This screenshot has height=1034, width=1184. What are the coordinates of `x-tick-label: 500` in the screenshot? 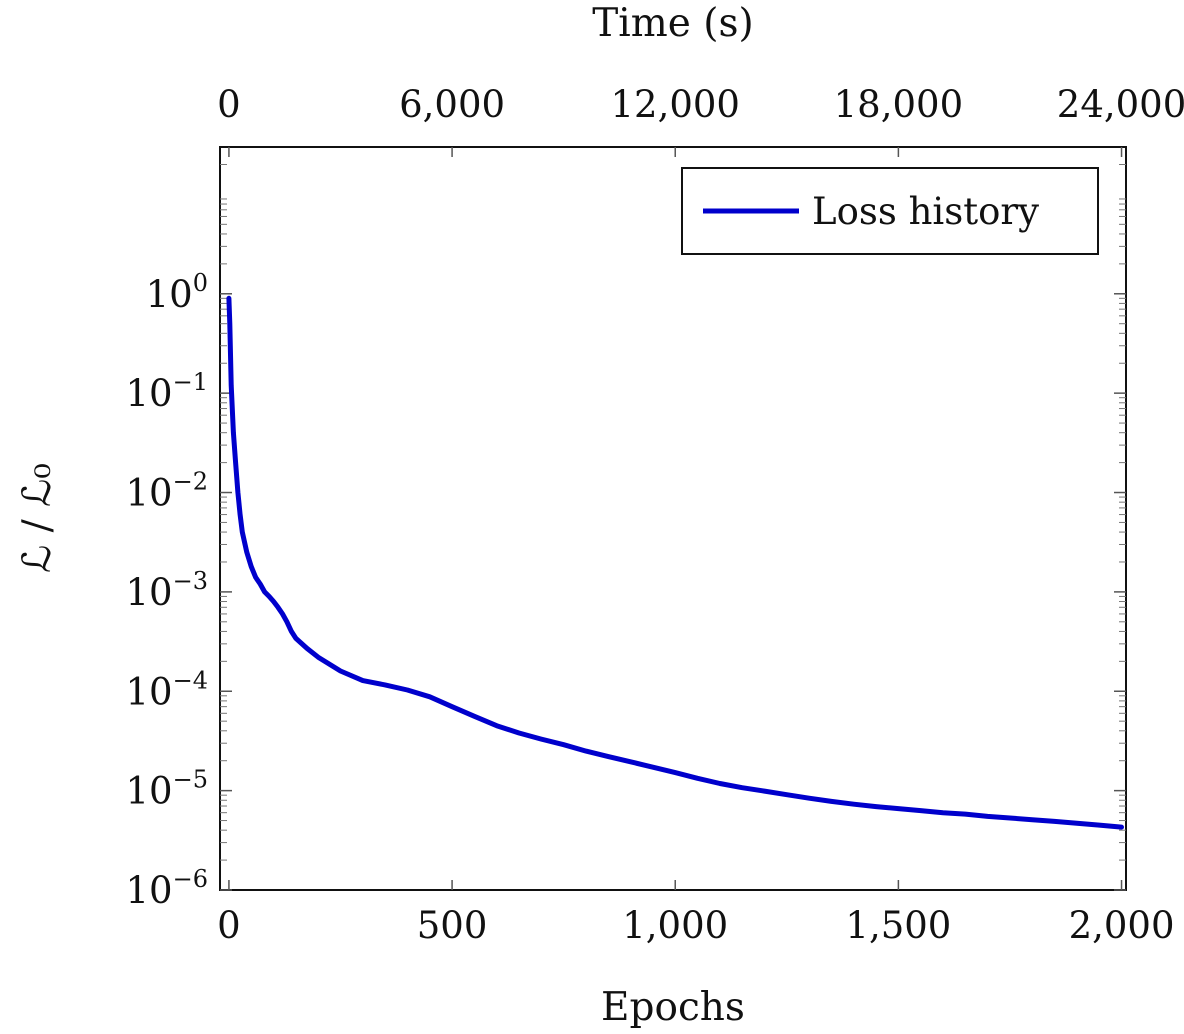 It's located at (452, 925).